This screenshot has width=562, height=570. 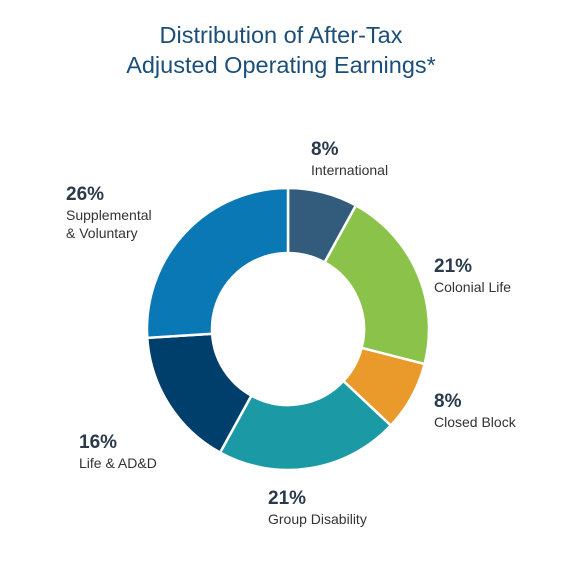 What do you see at coordinates (281, 35) in the screenshot?
I see `chart-title-line-1: Distribution of After-Tax` at bounding box center [281, 35].